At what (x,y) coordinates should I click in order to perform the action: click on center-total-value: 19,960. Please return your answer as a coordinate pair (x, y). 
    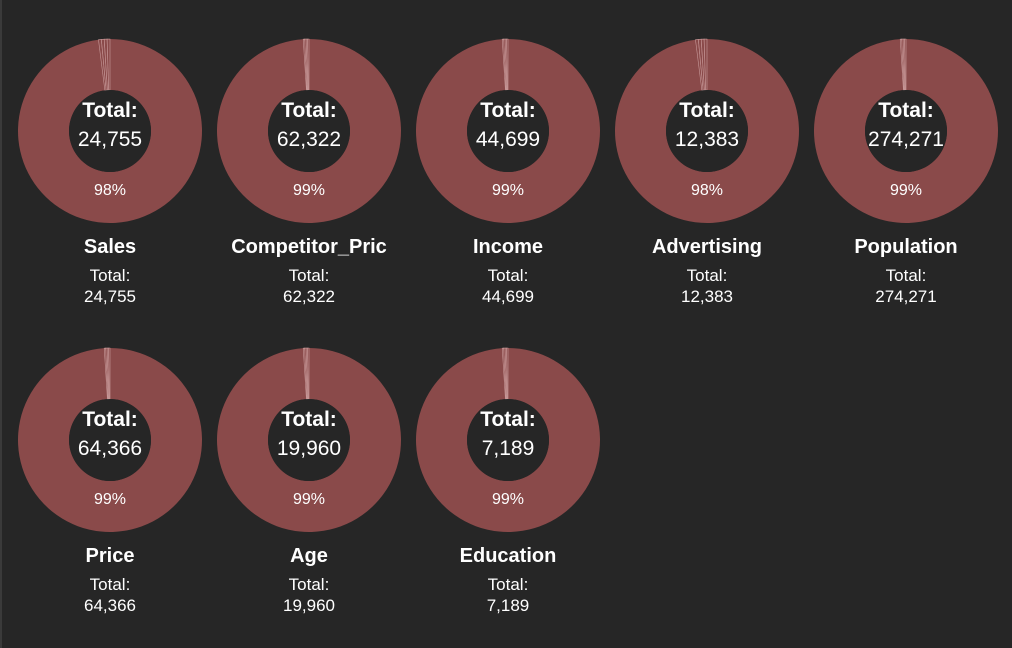
    Looking at the image, I should click on (309, 448).